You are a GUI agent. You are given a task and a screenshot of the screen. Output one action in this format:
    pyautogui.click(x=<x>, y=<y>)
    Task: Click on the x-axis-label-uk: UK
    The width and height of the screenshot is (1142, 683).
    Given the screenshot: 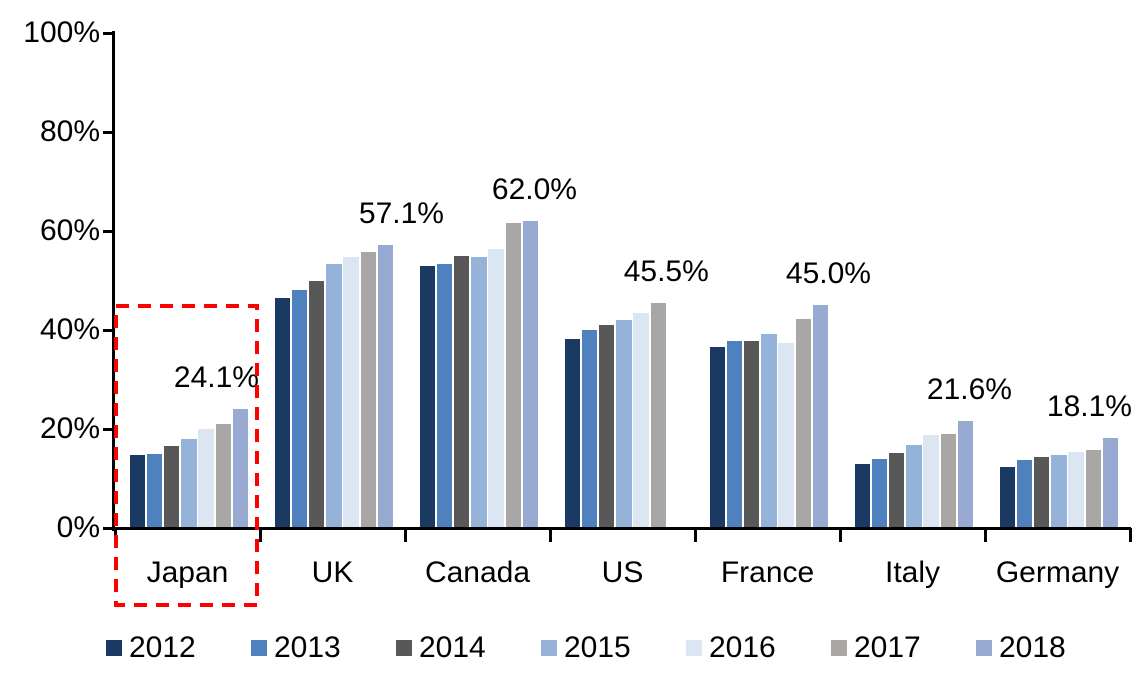 What is the action you would take?
    pyautogui.click(x=332, y=572)
    